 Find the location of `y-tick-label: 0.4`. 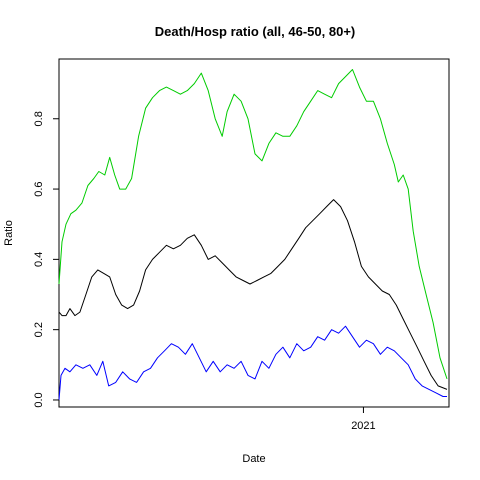

y-tick-label: 0.4 is located at coordinates (39, 259).